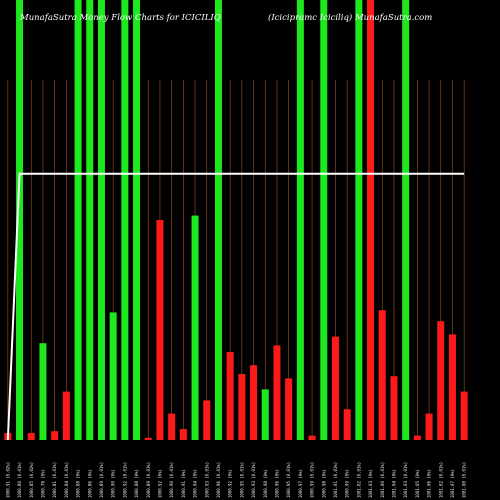 This screenshot has width=500, height=500. What do you see at coordinates (195, 483) in the screenshot?
I see `x-tick-label: 1000.94 (0%)` at bounding box center [195, 483].